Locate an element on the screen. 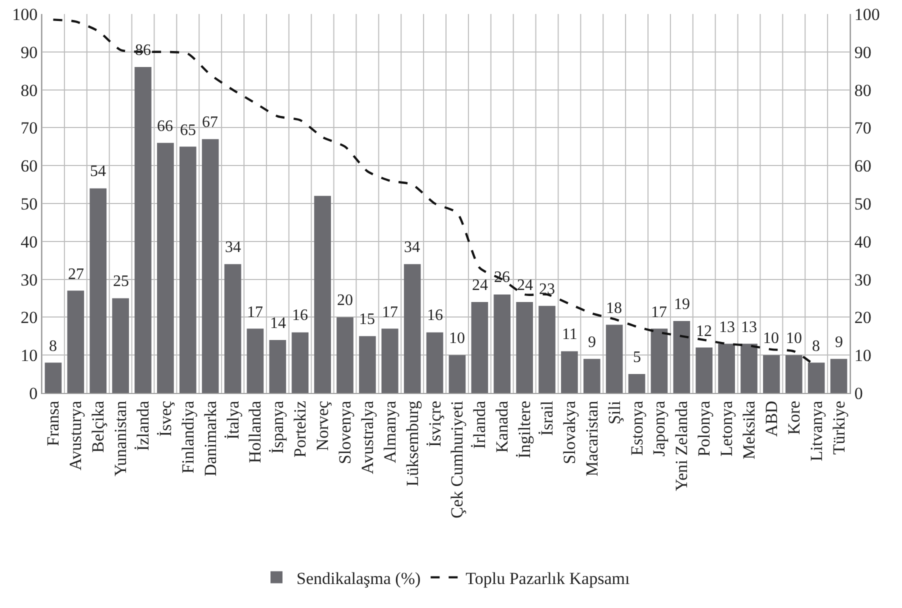 The height and width of the screenshot is (608, 902). data-label: 12 is located at coordinates (704, 331).